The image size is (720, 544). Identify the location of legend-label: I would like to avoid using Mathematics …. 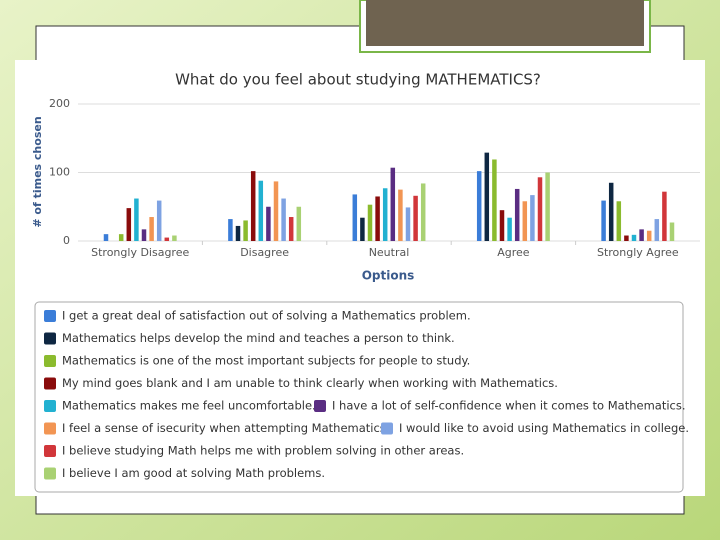
(544, 428).